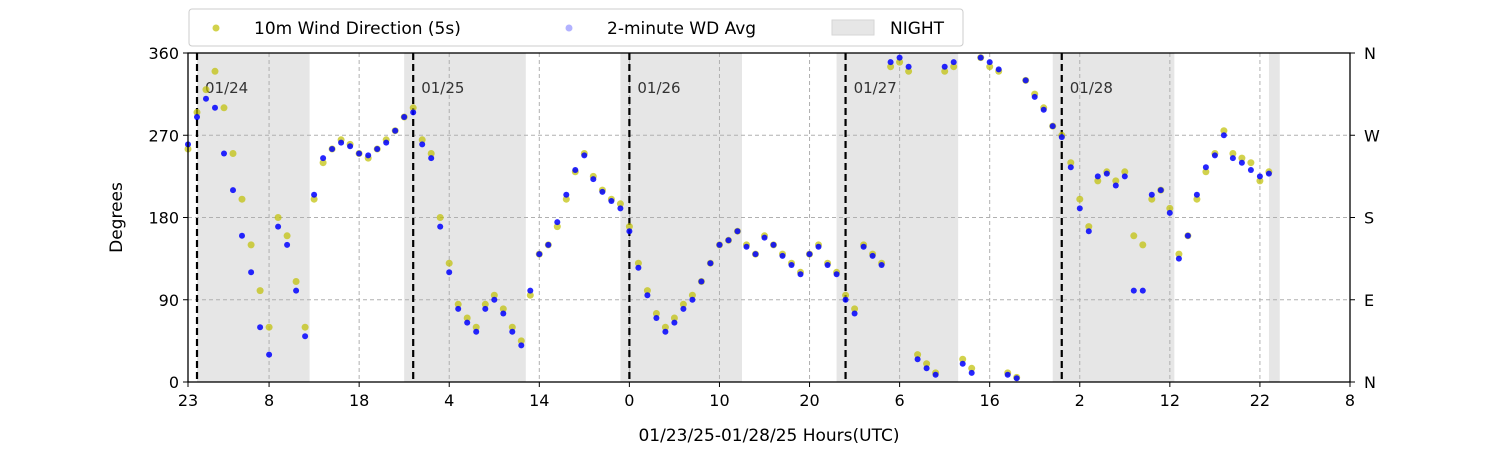 This screenshot has width=1500, height=454. I want to click on day-marker-label-0: 01/24, so click(226, 88).